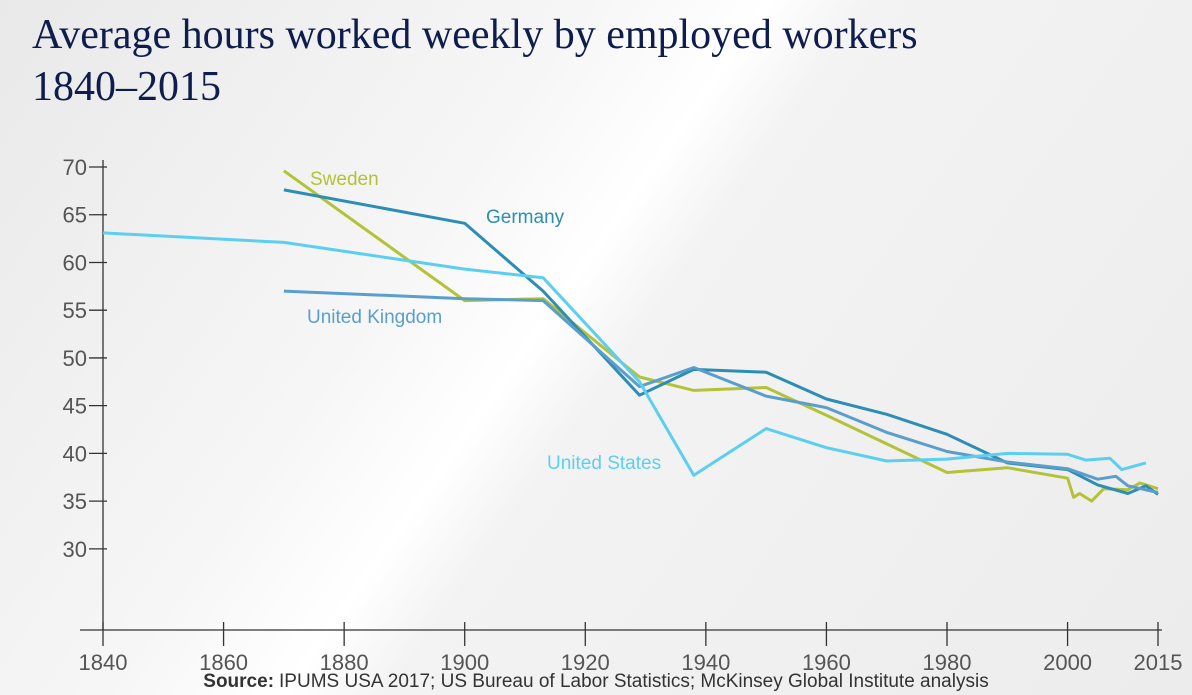  What do you see at coordinates (75, 549) in the screenshot?
I see `y-tick-label: 30` at bounding box center [75, 549].